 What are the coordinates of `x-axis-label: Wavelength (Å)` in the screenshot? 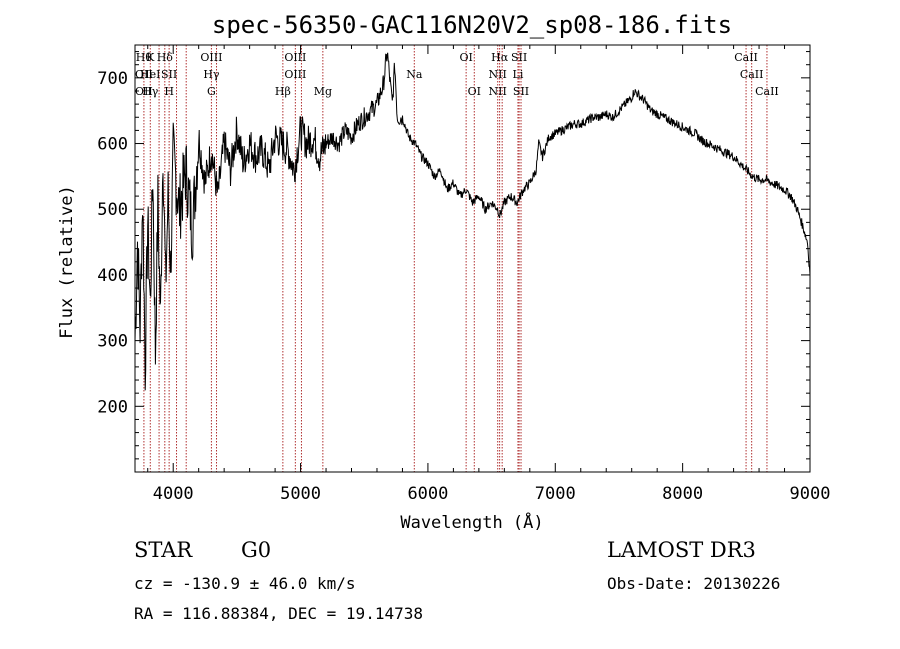 It's located at (471, 522).